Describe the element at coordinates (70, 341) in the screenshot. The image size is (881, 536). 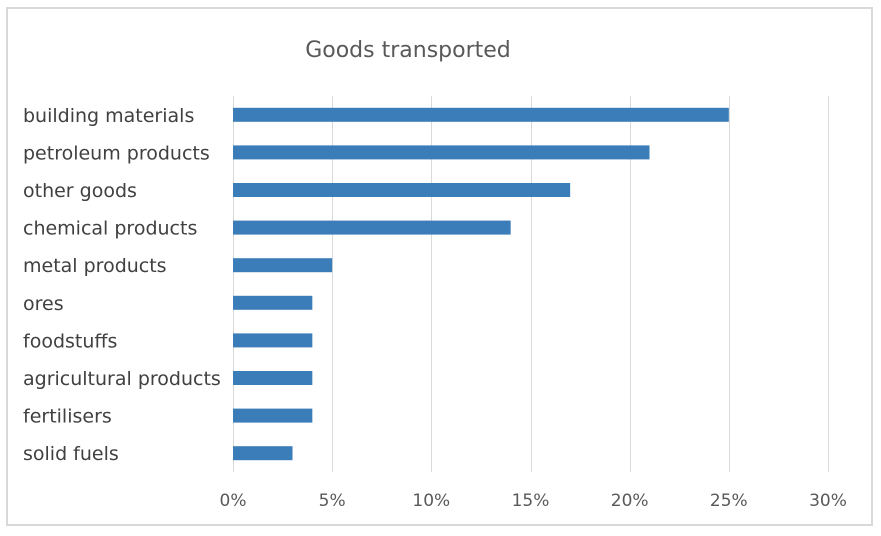
I see `category-label: foodstuffs` at that location.